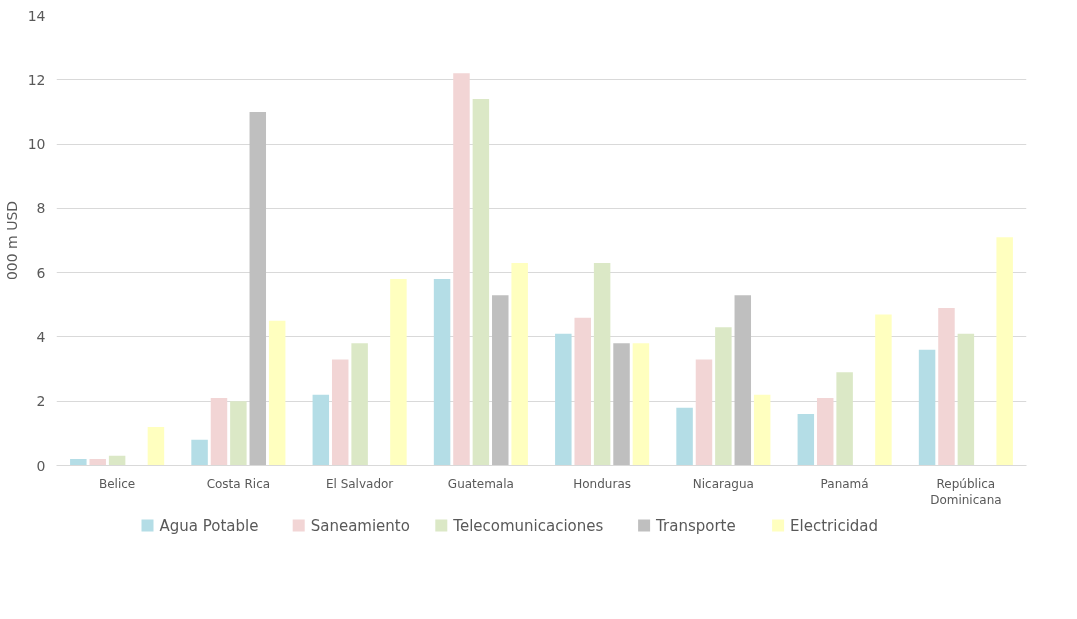 The image size is (1077, 619). I want to click on legend-label: Agua Potable, so click(209, 525).